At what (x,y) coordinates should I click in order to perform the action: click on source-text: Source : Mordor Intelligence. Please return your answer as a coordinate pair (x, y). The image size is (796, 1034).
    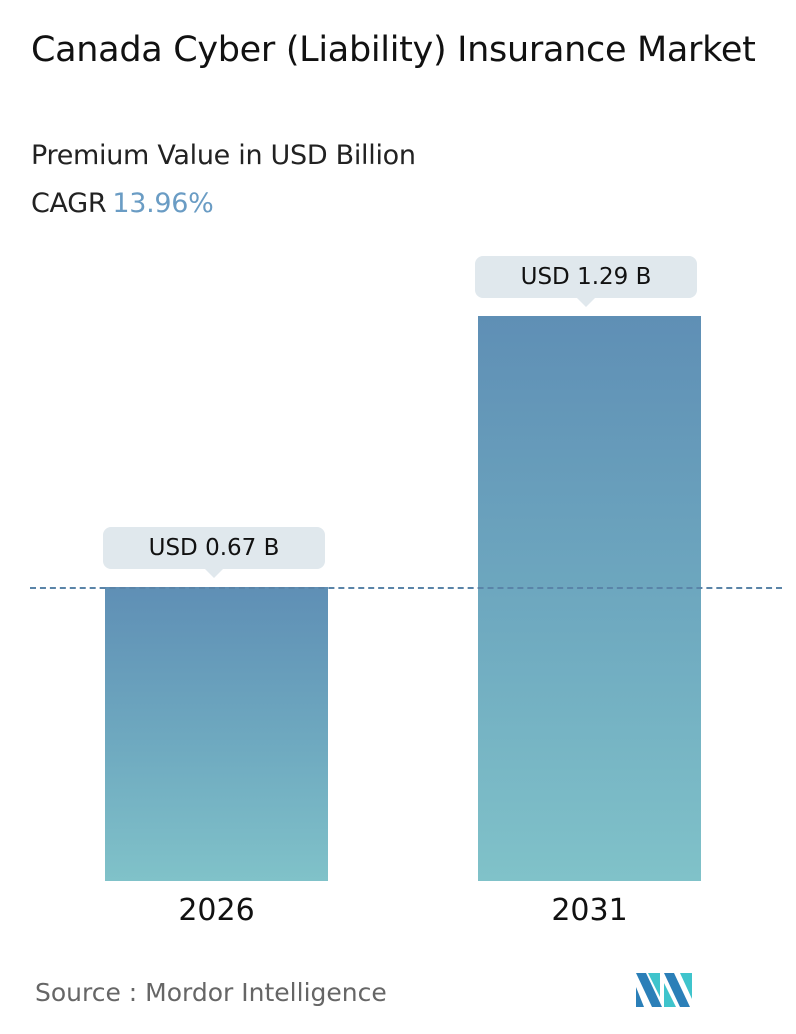
    Looking at the image, I should click on (211, 992).